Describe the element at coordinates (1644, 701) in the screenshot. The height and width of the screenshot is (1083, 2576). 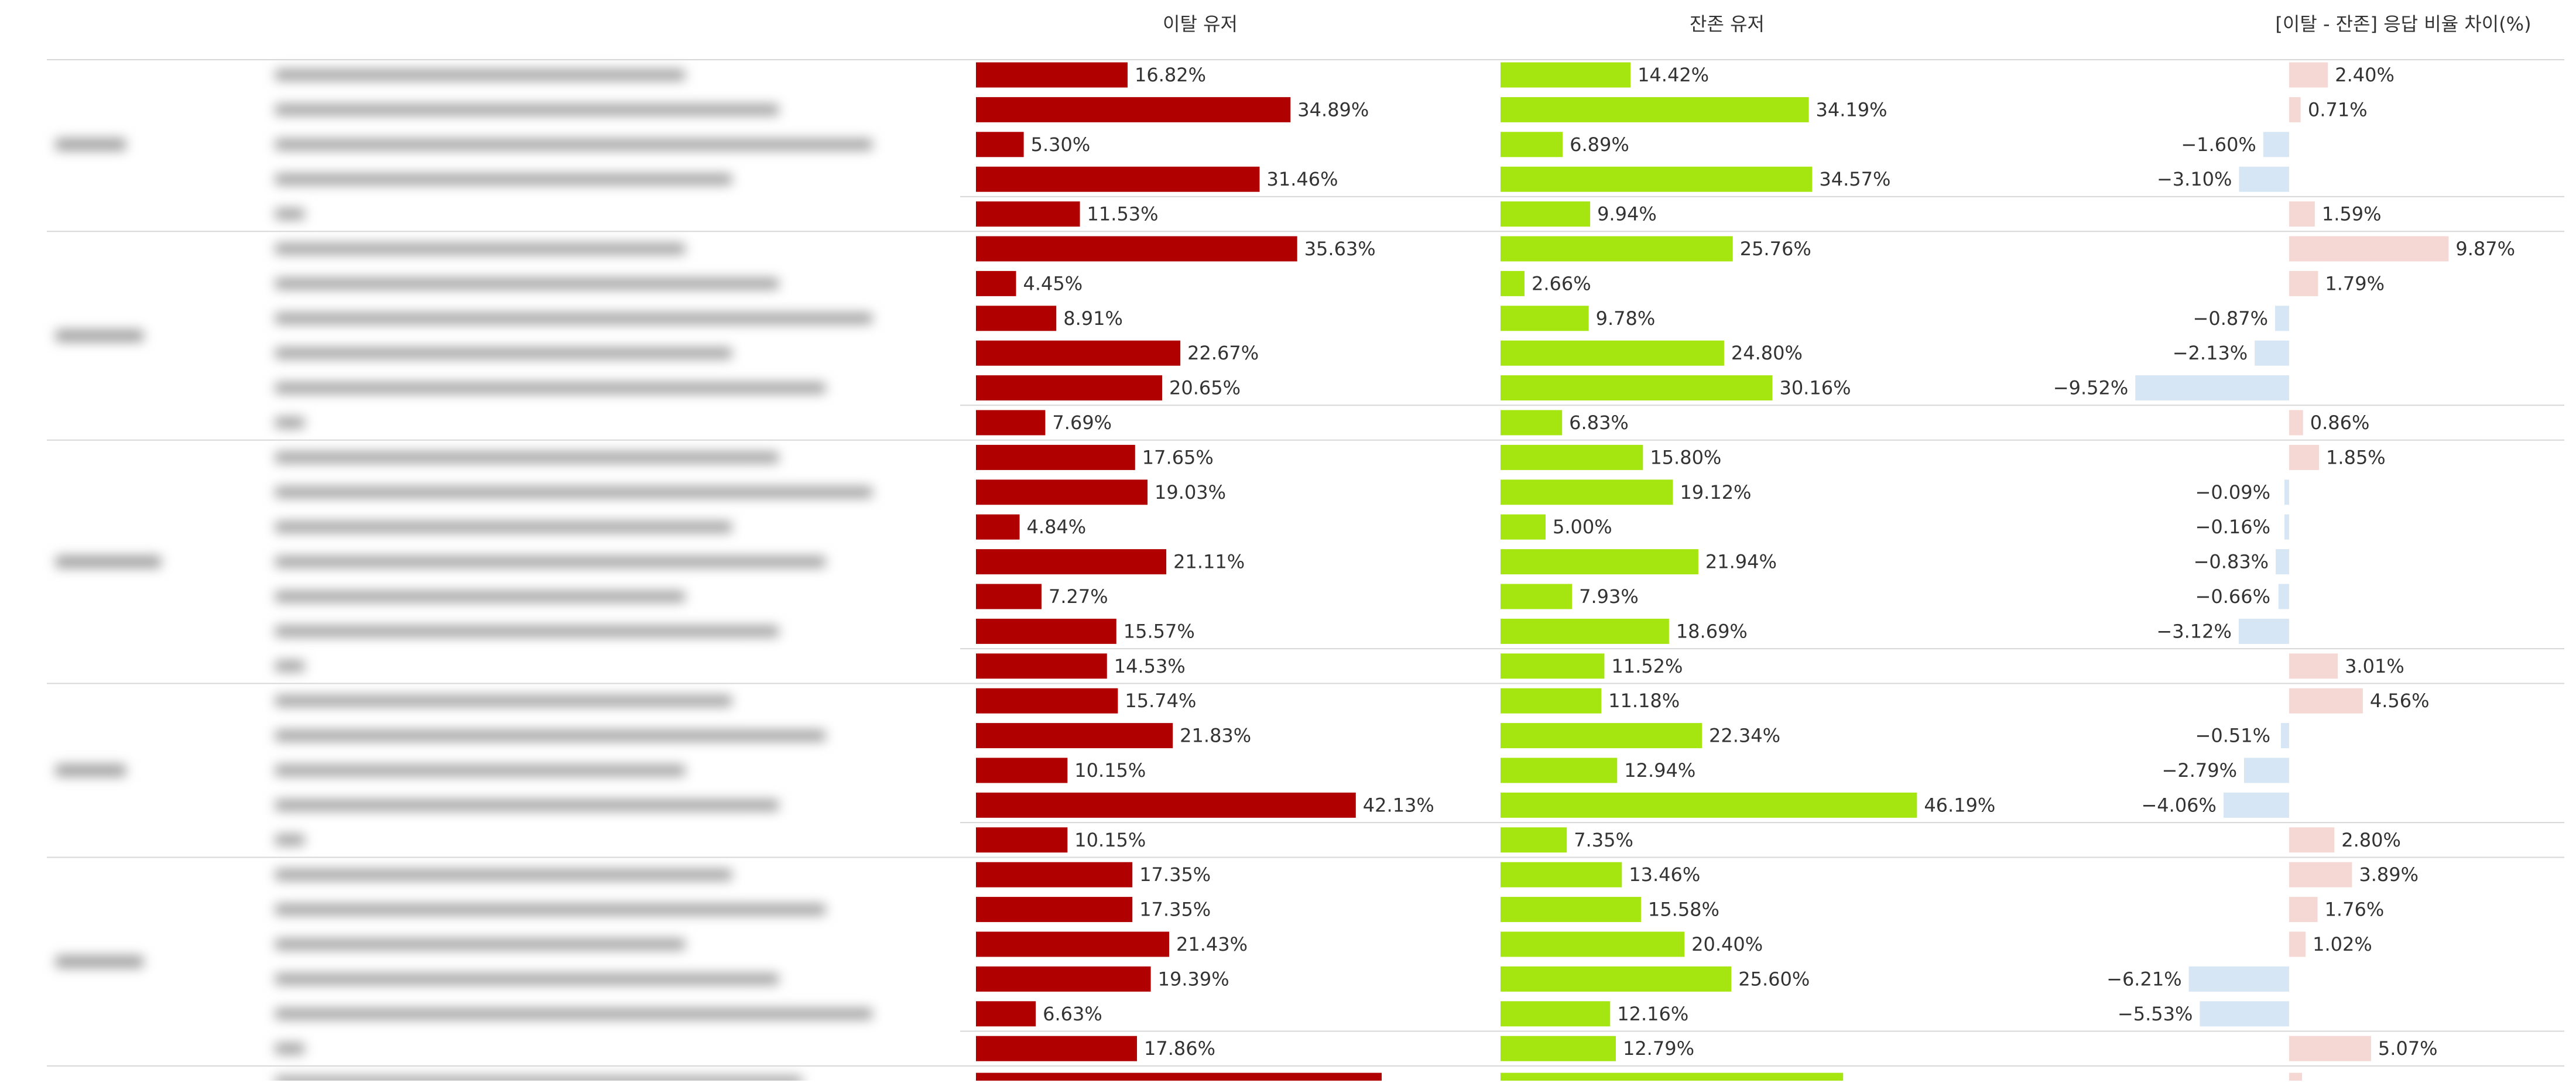
I see `retain-value-label: 11.18%` at that location.